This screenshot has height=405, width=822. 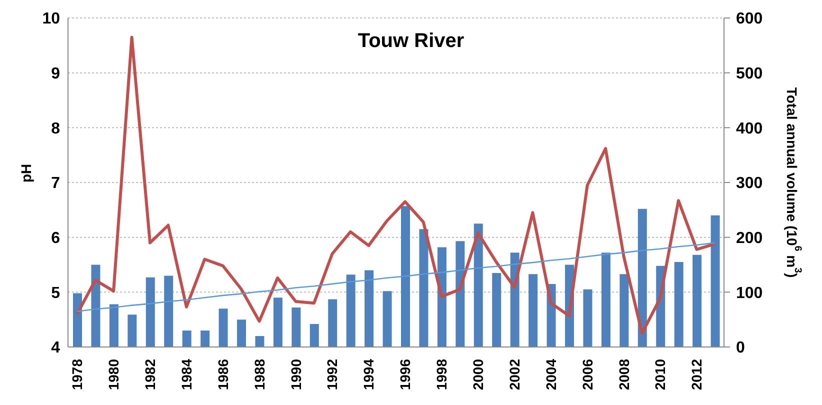 I want to click on x-tick-label: 1988, so click(x=259, y=374).